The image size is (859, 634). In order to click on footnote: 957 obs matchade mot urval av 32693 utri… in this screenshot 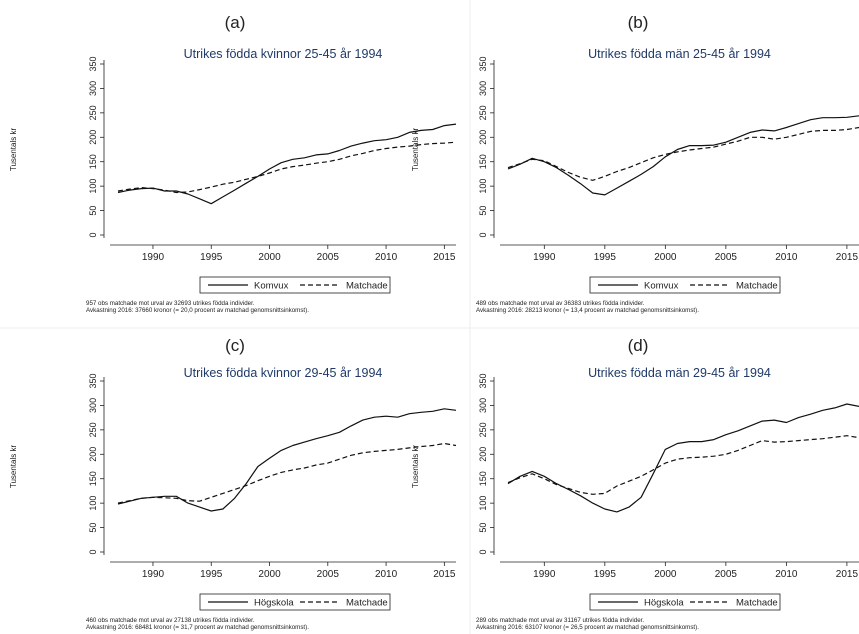, I will do `click(170, 303)`.